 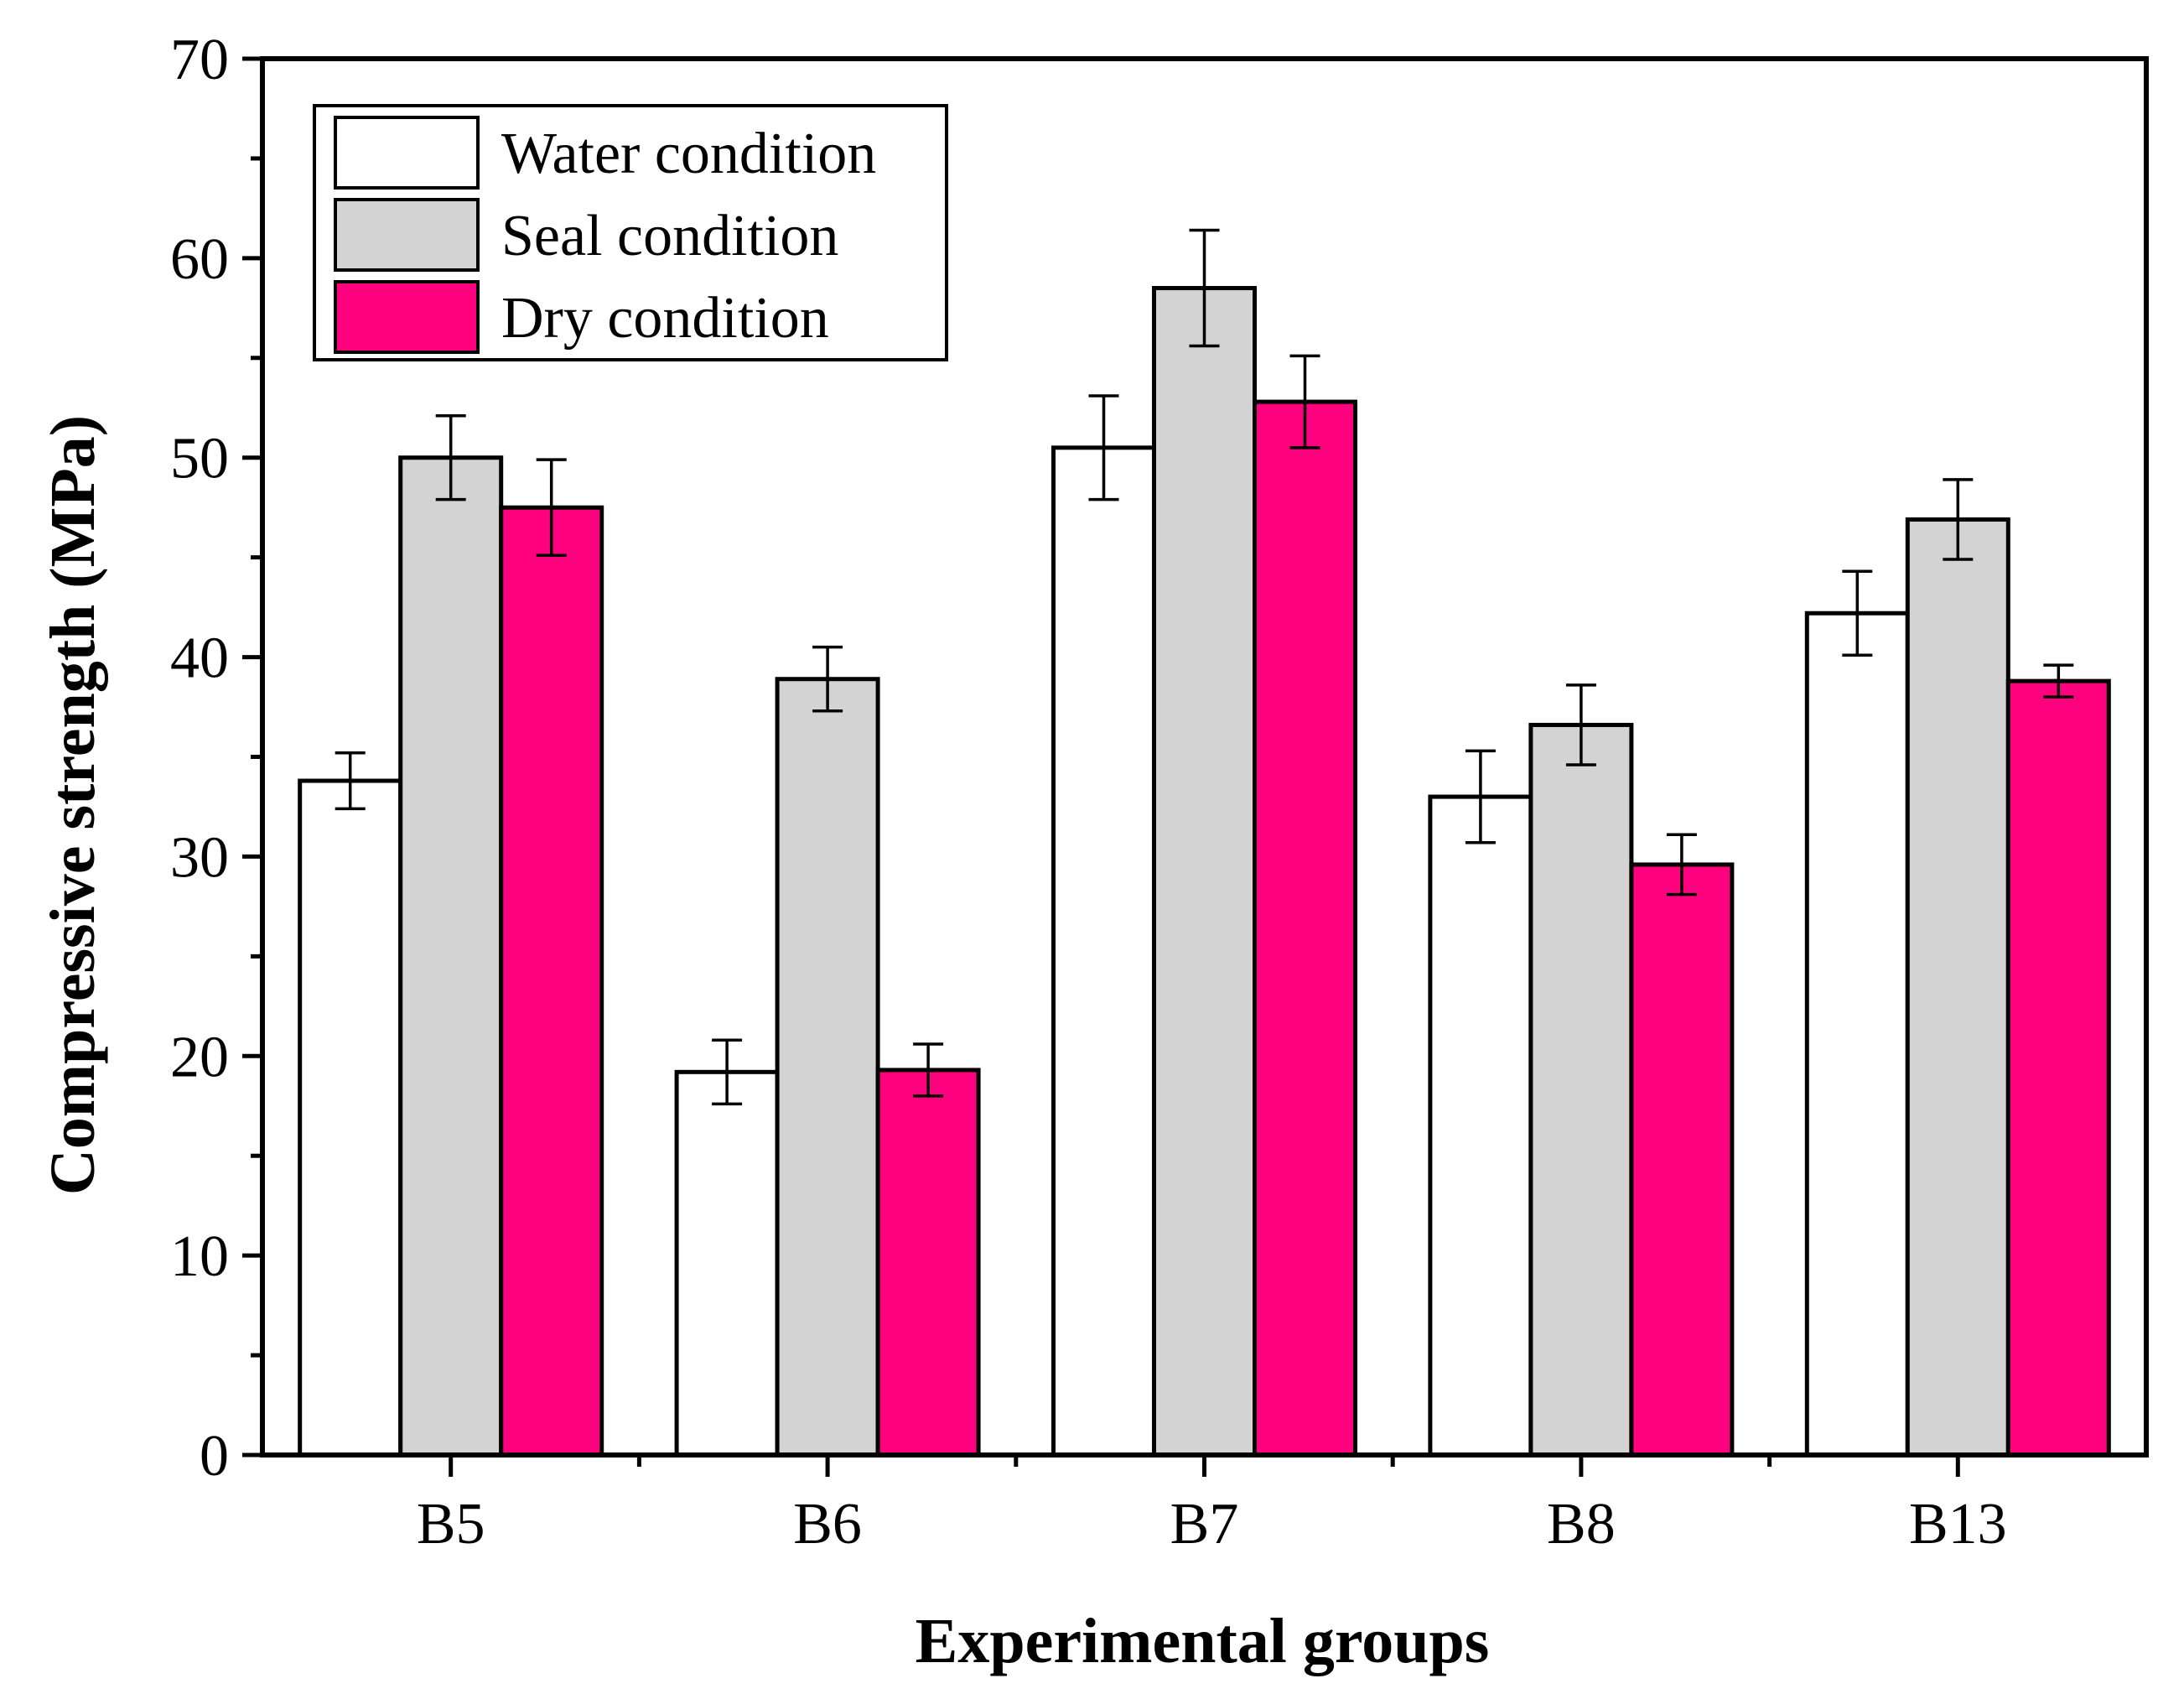 I want to click on error-bar-B7-seal-condition, so click(x=1204, y=288).